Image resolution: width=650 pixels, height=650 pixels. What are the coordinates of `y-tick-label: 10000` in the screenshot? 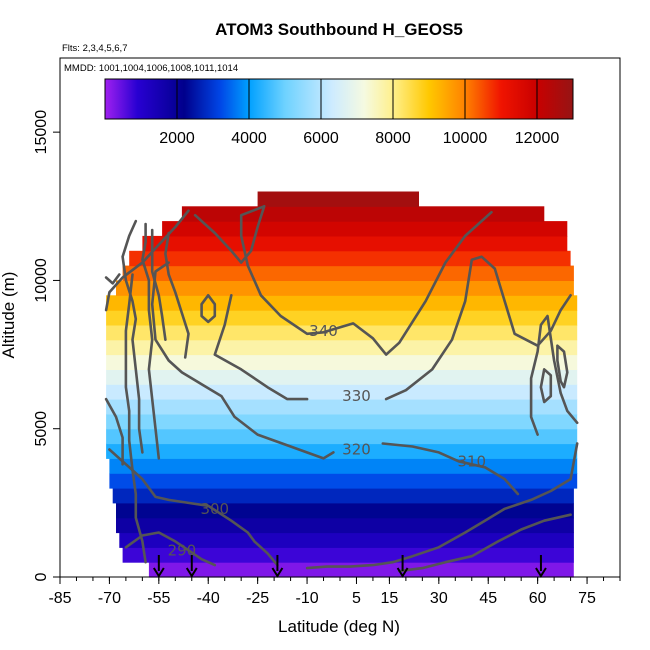 It's located at (41, 280).